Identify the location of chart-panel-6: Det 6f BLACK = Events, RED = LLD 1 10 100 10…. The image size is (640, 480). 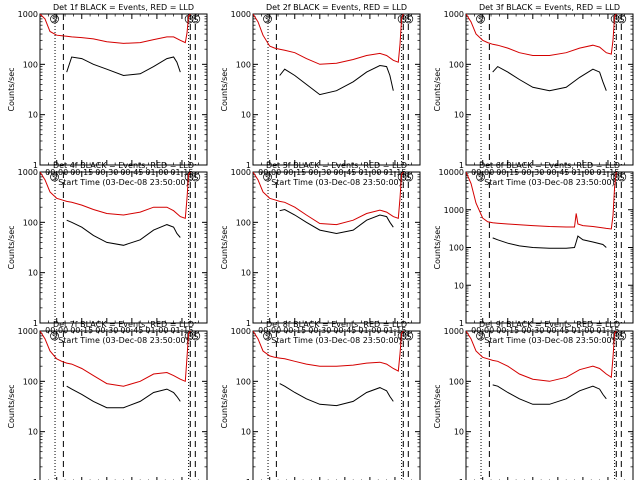
(533, 253).